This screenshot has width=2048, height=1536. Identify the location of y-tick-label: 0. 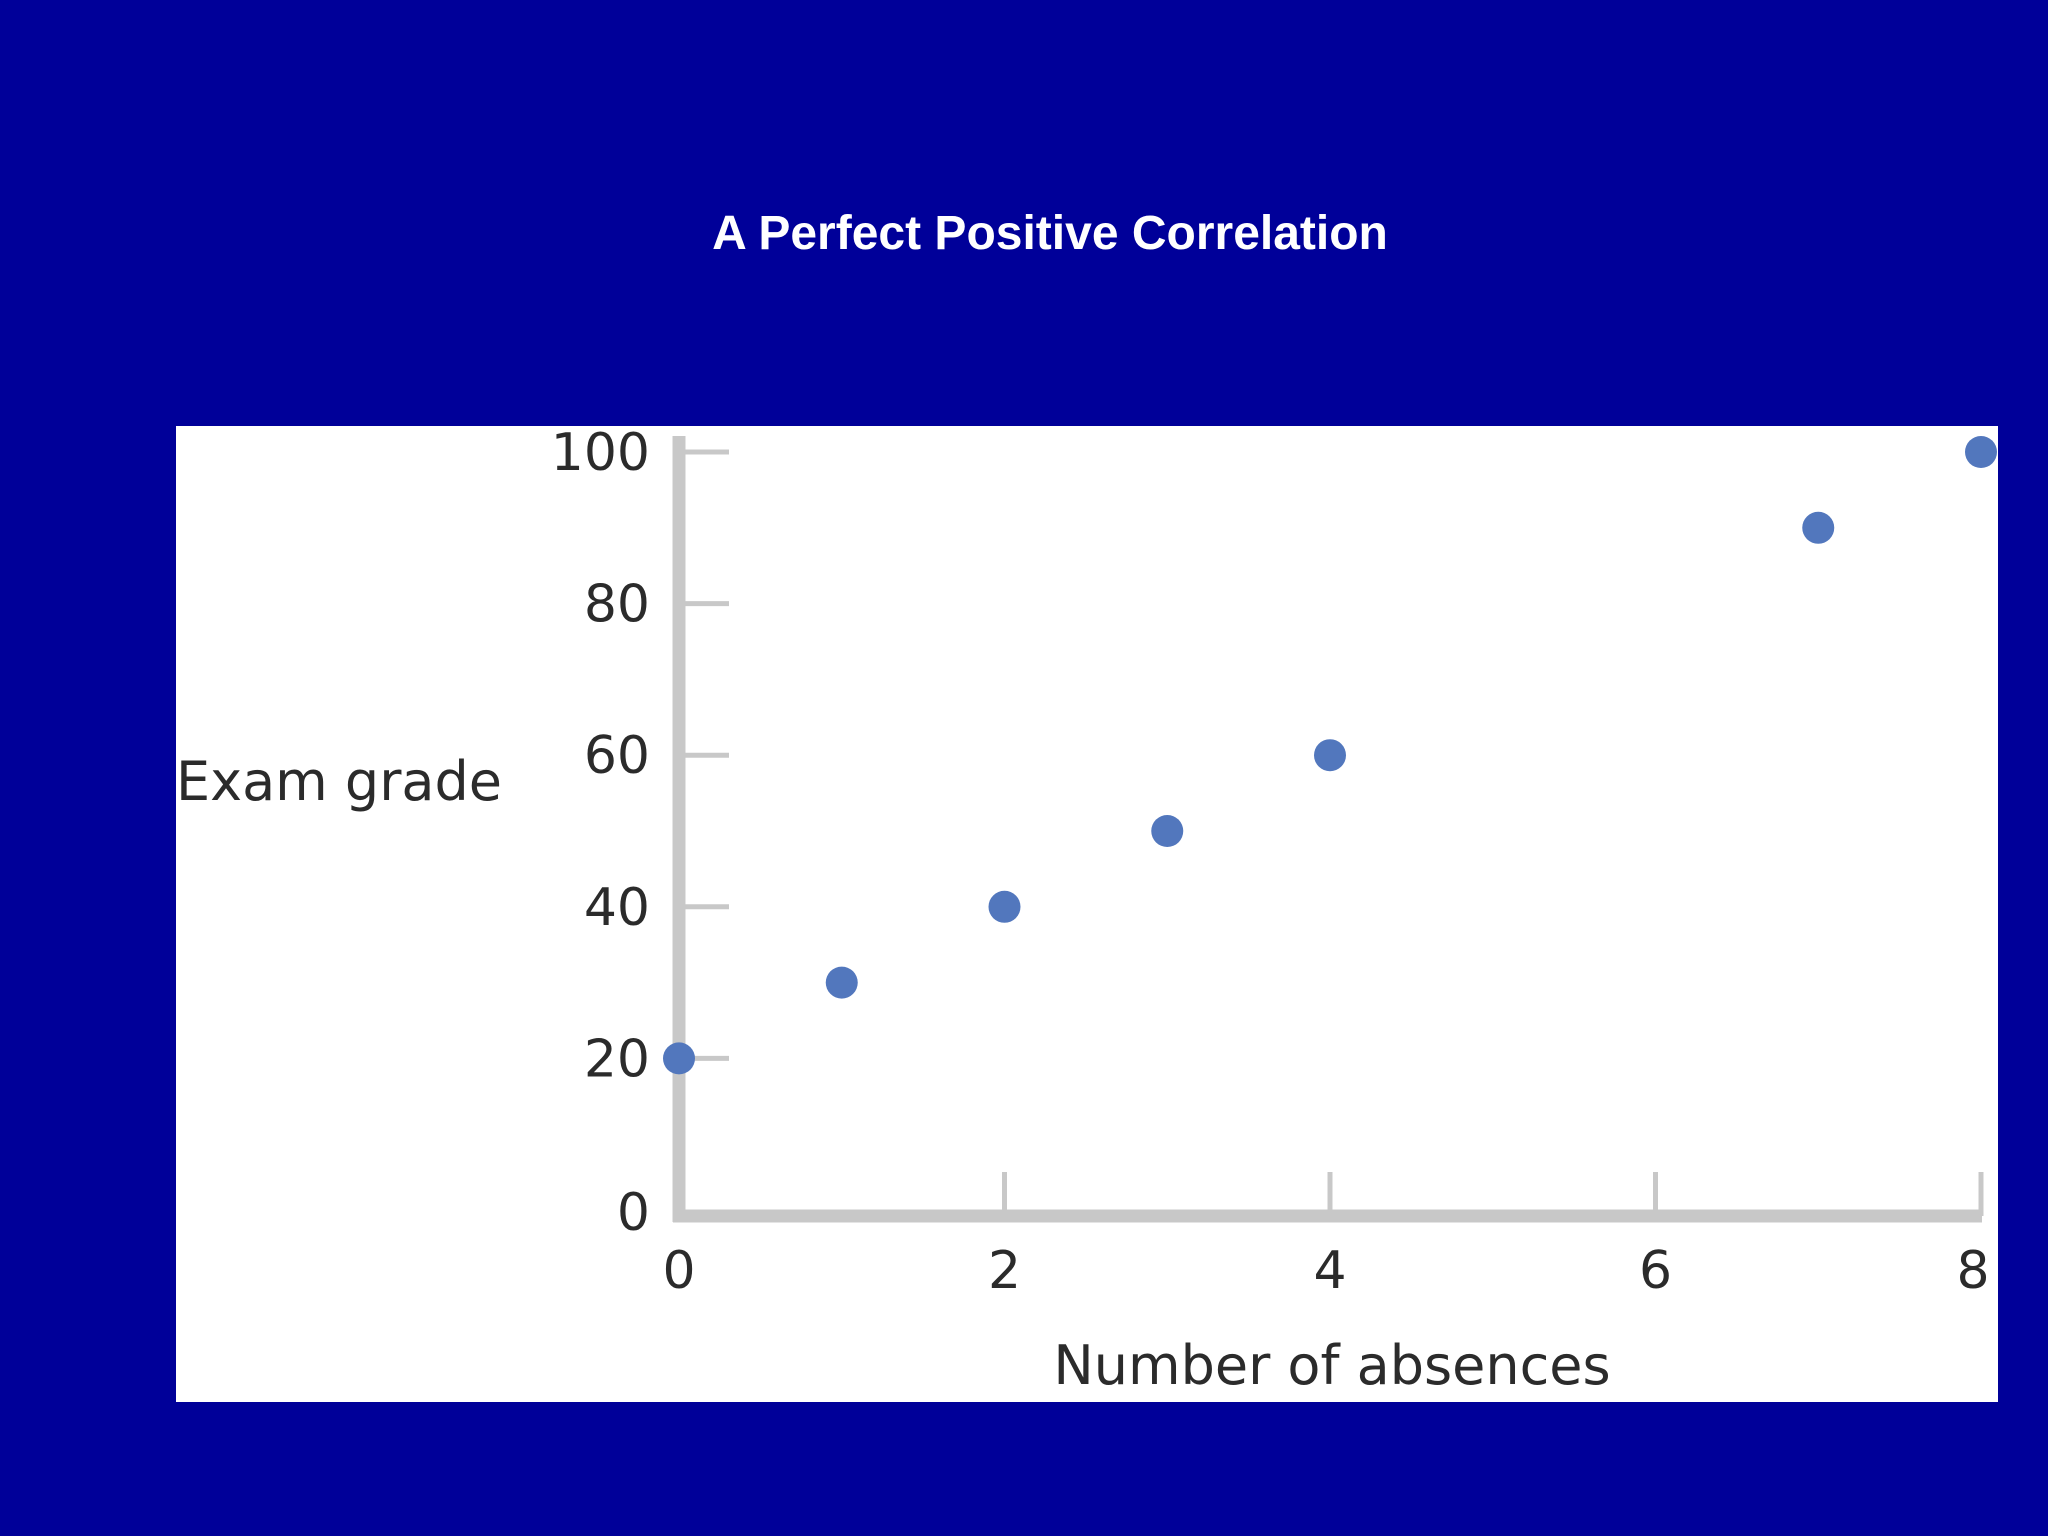
(633, 1213).